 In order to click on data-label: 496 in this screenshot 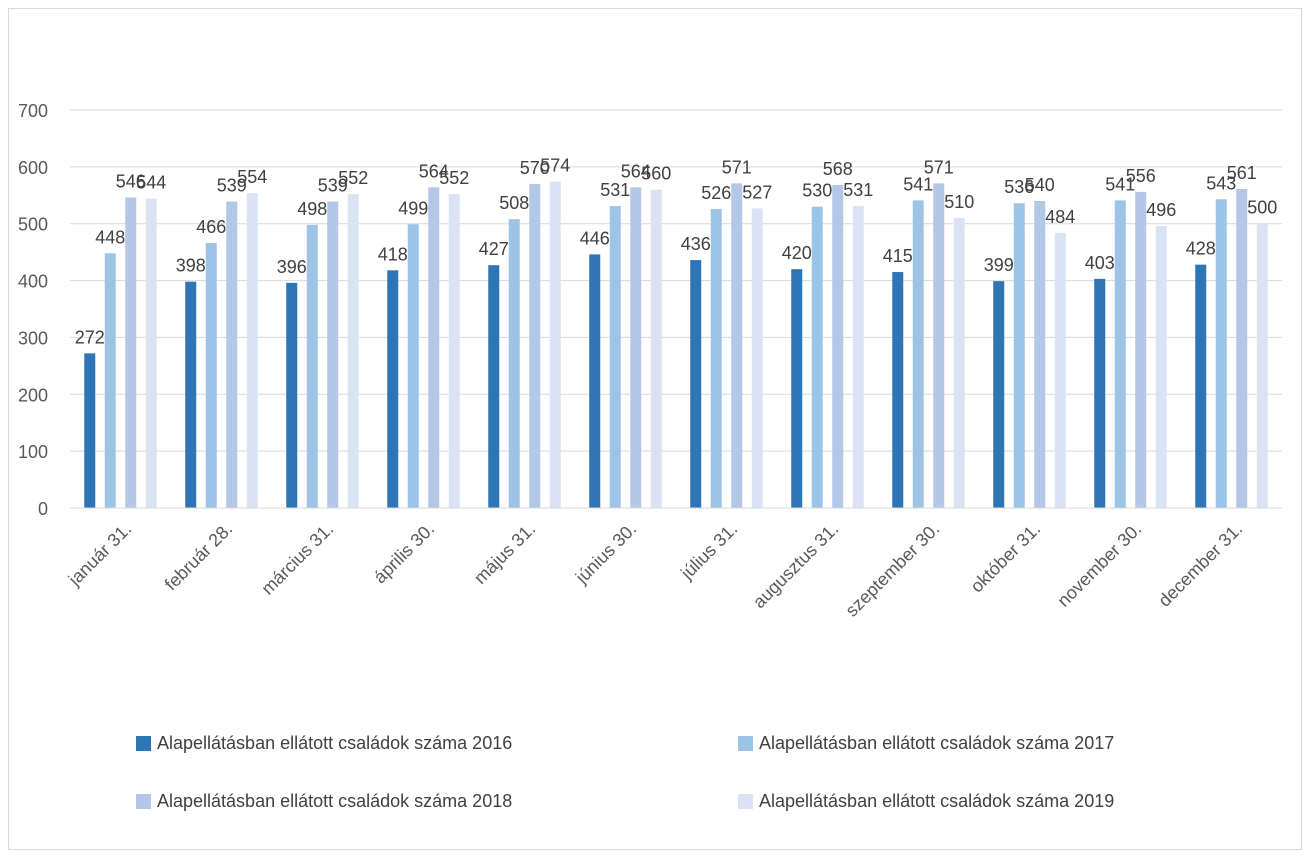, I will do `click(1161, 210)`.